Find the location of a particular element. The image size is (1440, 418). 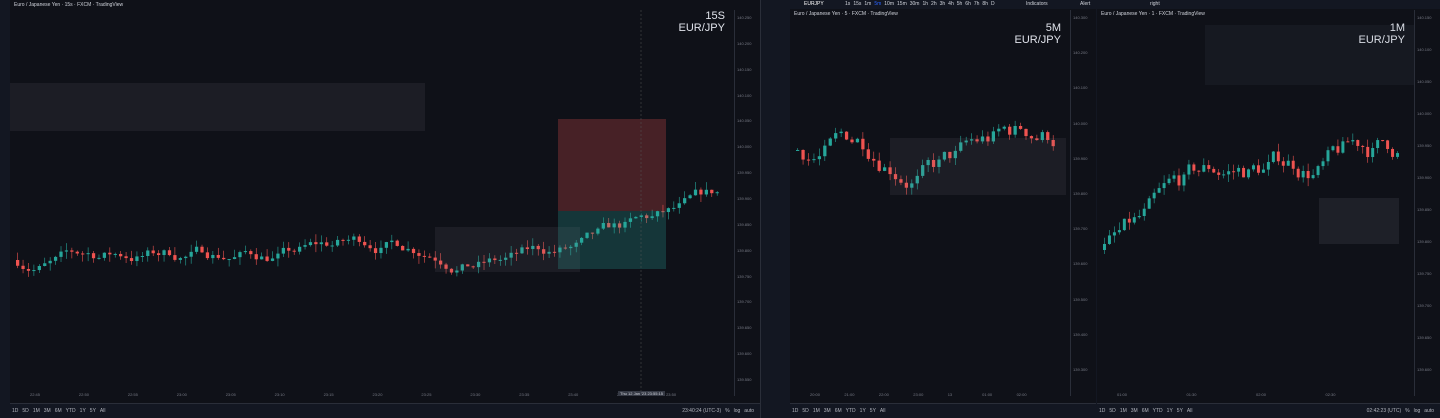

ticker: EURJPY is located at coordinates (814, 4).